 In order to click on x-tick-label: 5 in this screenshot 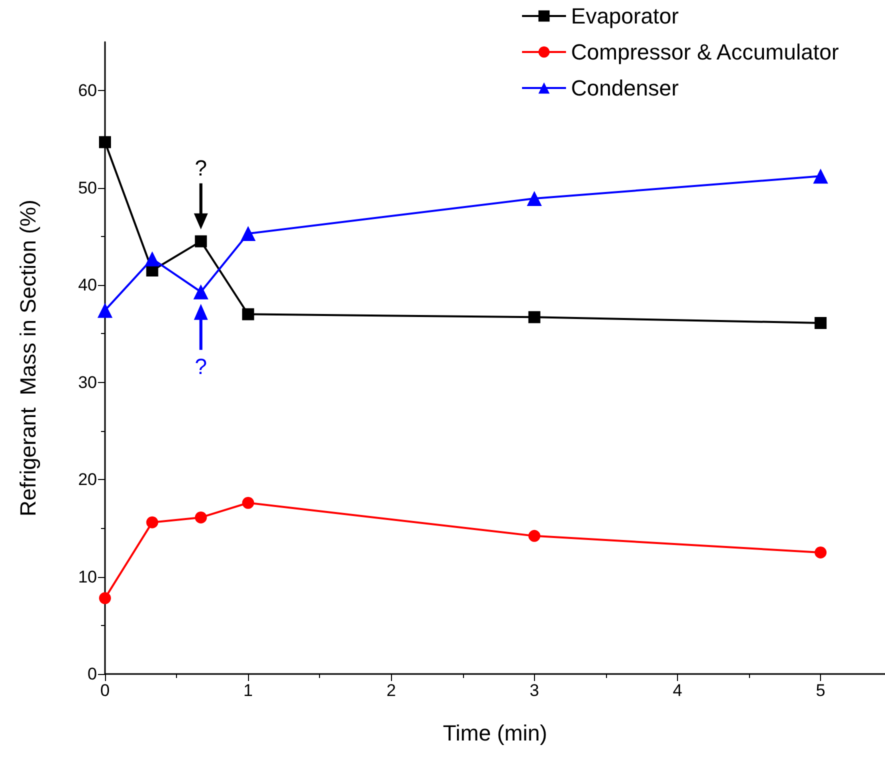, I will do `click(821, 690)`.